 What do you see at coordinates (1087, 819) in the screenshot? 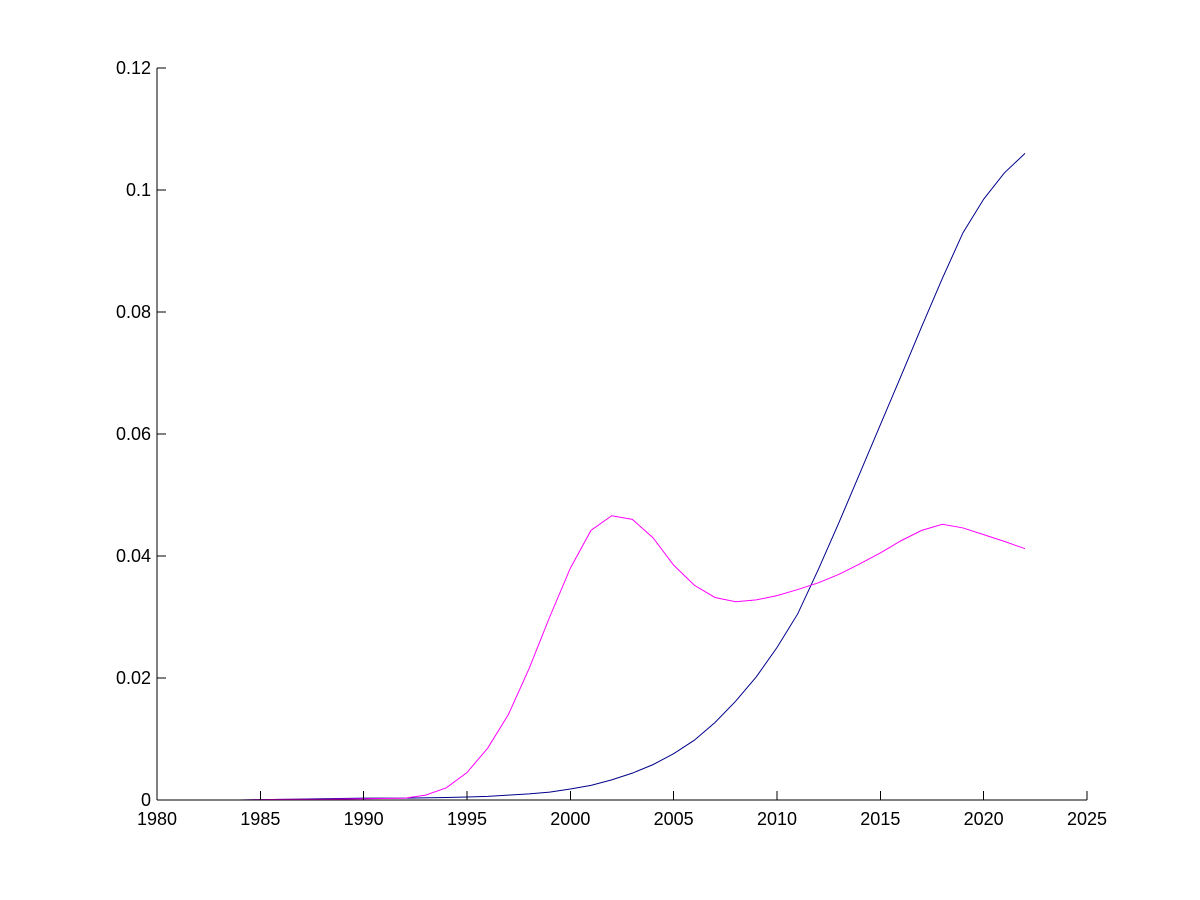
I see `x-tick-label: 2025` at bounding box center [1087, 819].